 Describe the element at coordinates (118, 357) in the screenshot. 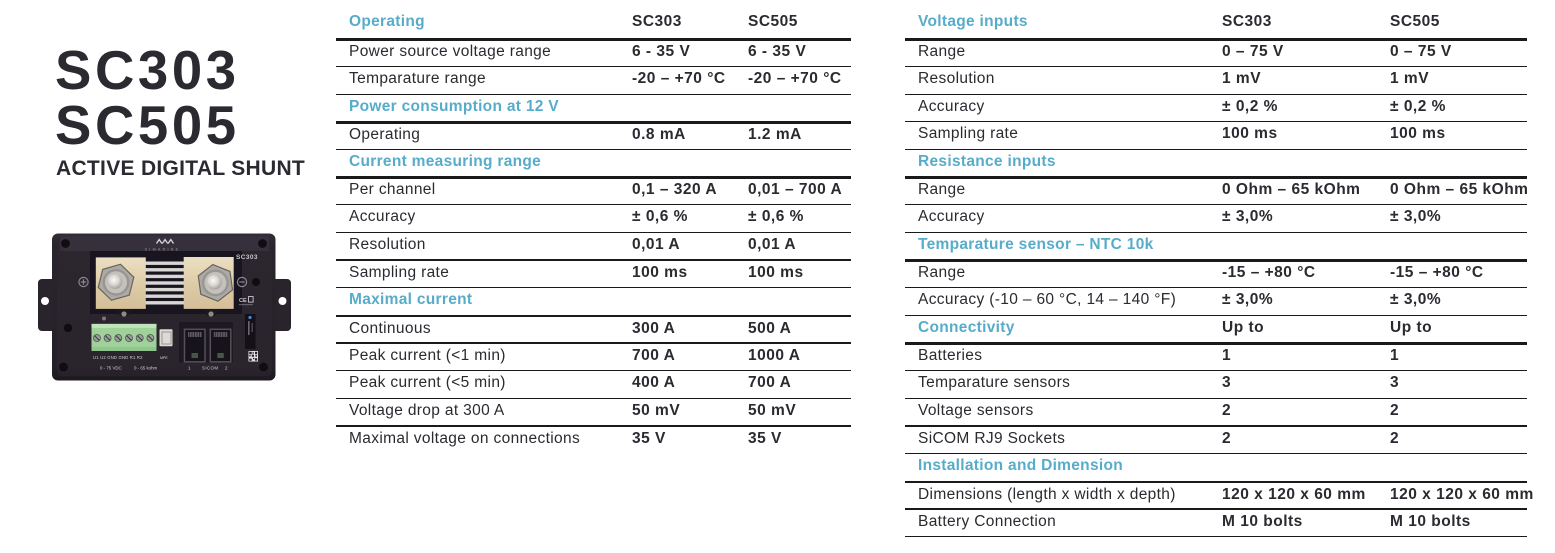

I see `svg-text: U1 U2 GND GND R1 R2` at that location.